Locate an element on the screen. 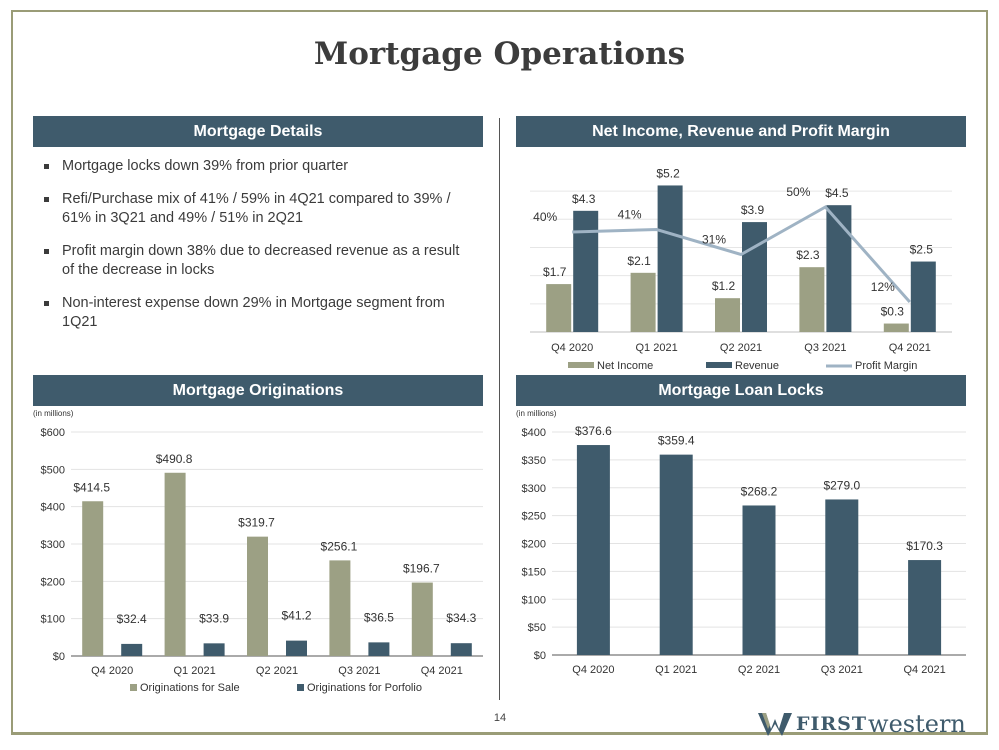  data-label: $490.8 is located at coordinates (174, 459).